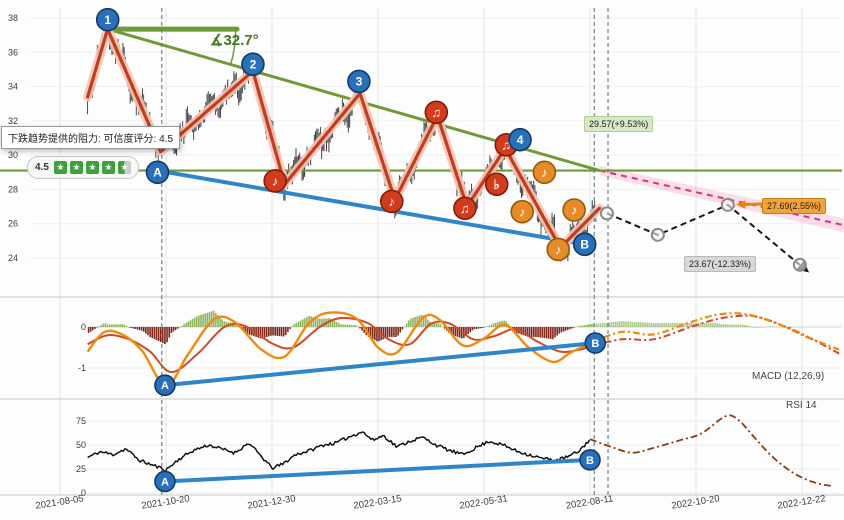 The width and height of the screenshot is (844, 520). I want to click on target-down-label: 23.67(-12.33%), so click(720, 264).